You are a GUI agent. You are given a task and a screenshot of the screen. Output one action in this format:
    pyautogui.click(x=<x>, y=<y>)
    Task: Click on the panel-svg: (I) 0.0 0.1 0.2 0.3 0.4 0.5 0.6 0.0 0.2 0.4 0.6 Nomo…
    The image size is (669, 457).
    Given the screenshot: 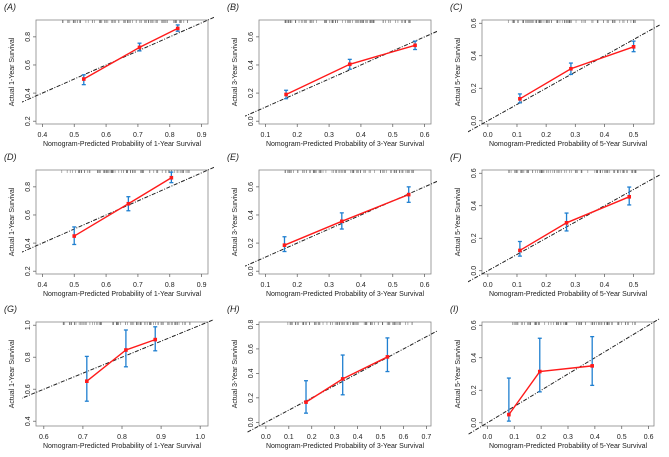 What is the action you would take?
    pyautogui.click(x=555, y=377)
    